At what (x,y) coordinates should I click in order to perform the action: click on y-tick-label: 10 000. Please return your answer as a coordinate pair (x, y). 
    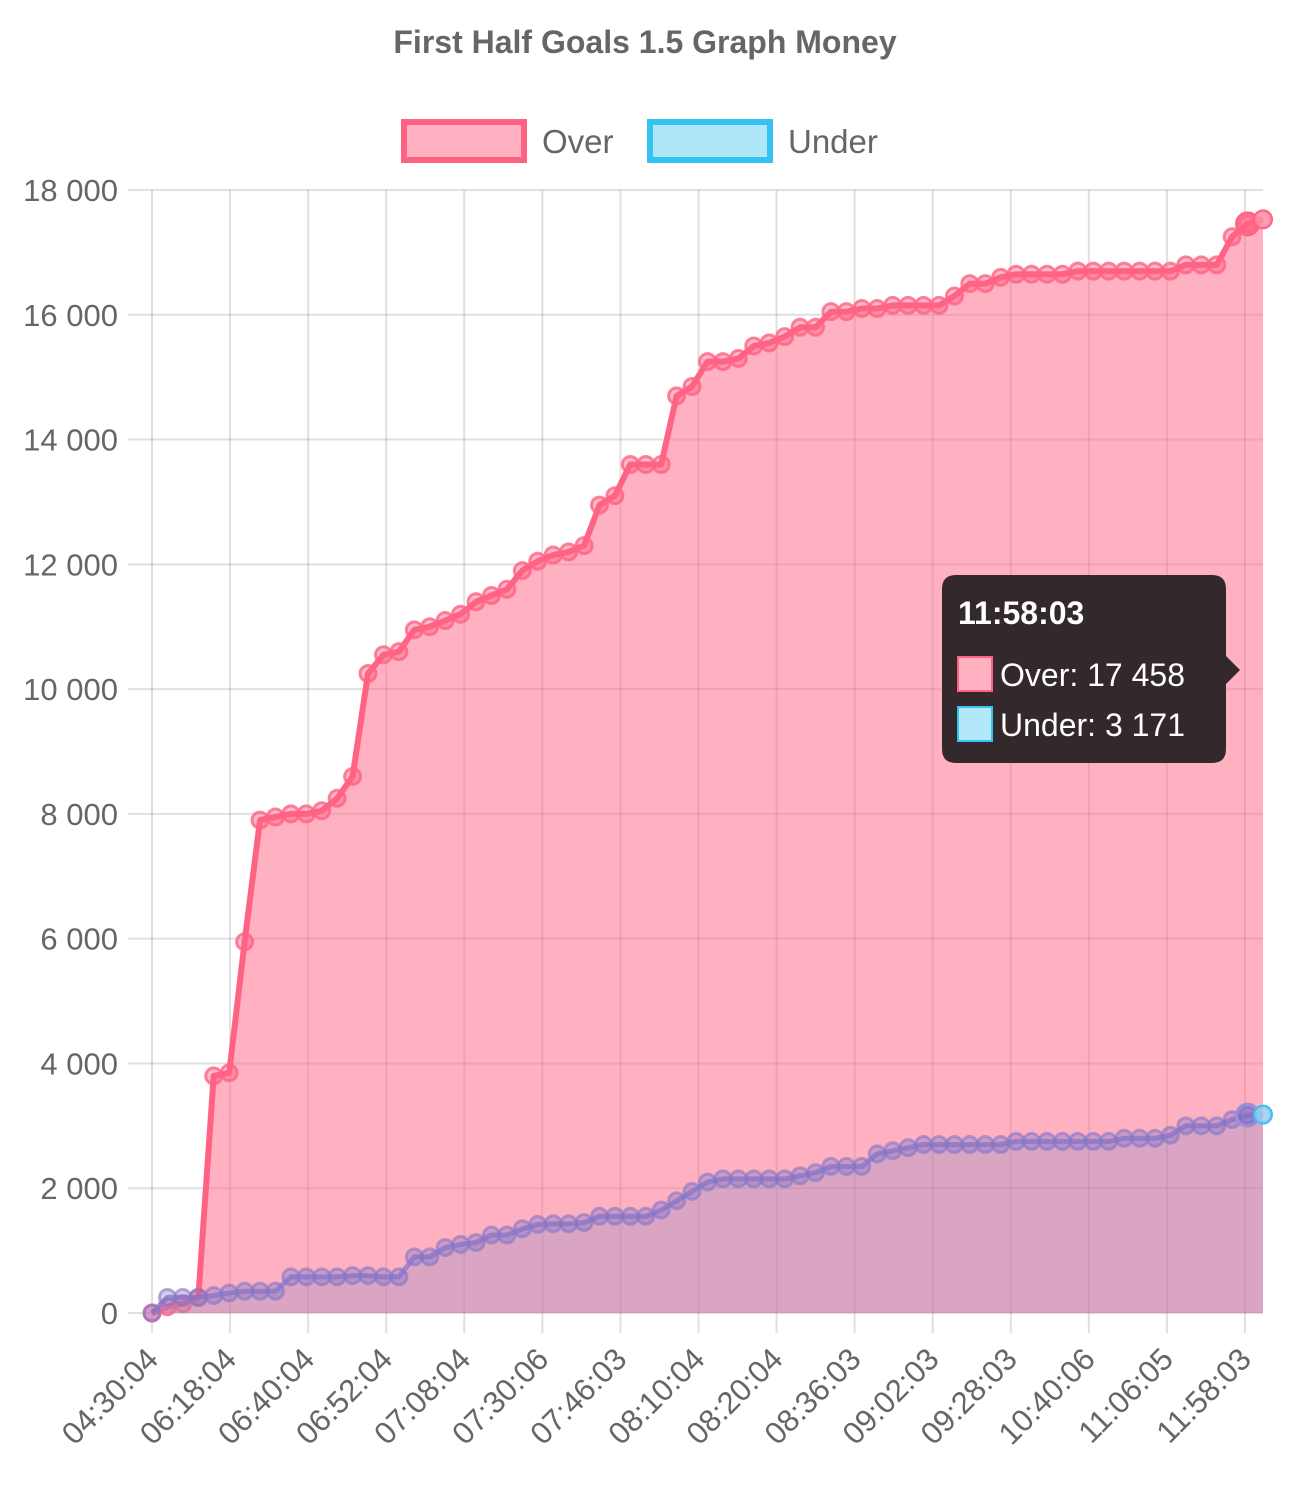
    Looking at the image, I should click on (70, 689).